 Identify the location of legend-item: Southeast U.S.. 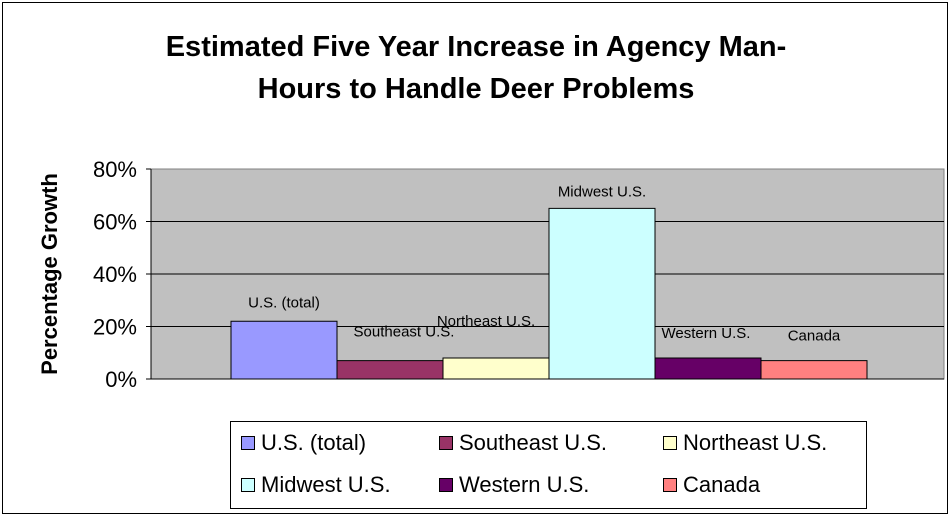
(523, 443).